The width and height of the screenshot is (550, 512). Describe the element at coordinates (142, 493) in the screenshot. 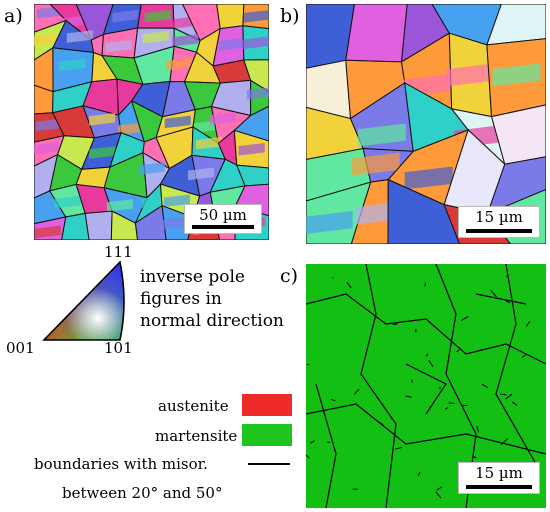

I see `legend-boundary-label-line2: between 20° and 50°` at that location.